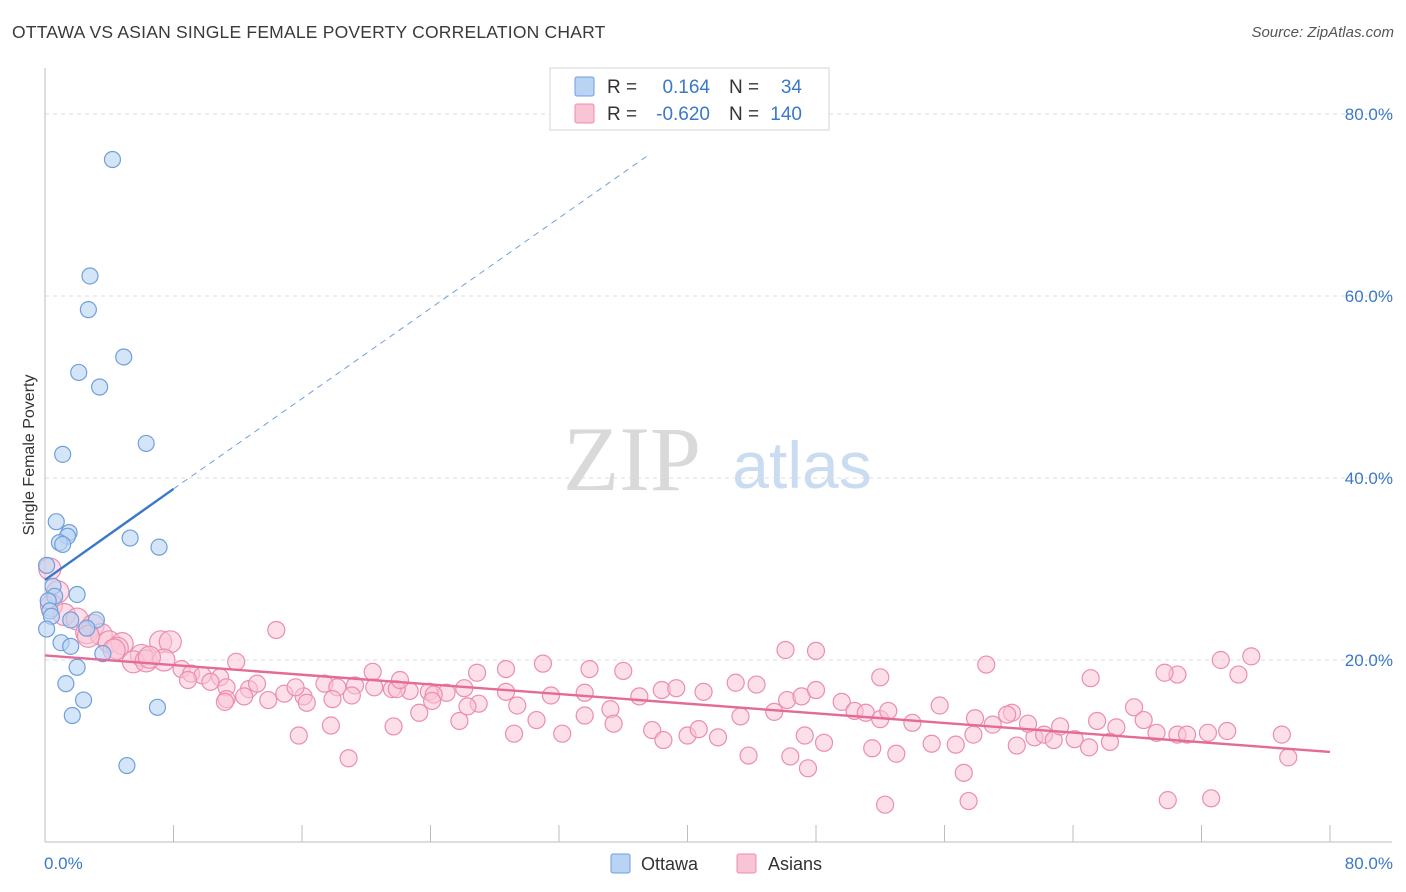  Describe the element at coordinates (686, 87) in the screenshot. I see `ottawa-r-value: 0.164` at that location.